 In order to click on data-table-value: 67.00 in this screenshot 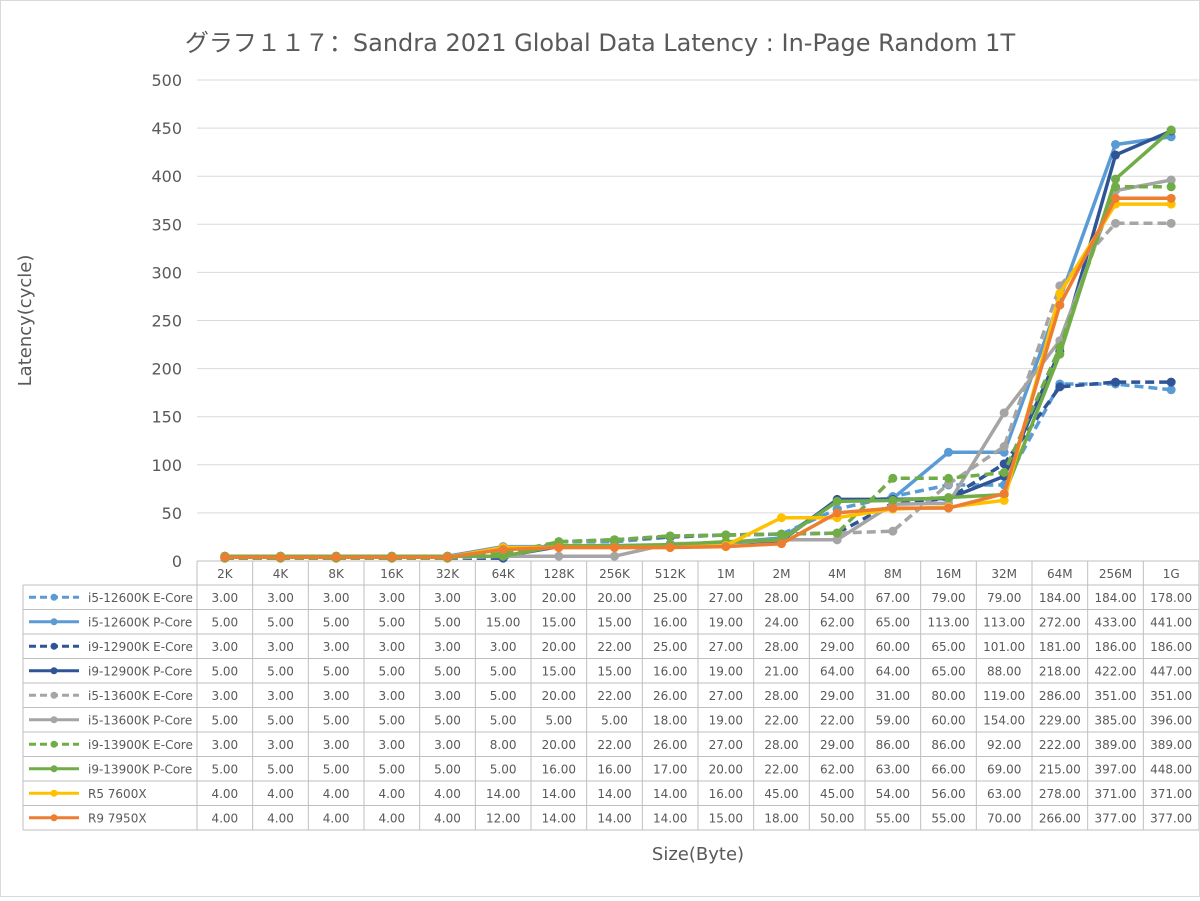, I will do `click(893, 598)`.